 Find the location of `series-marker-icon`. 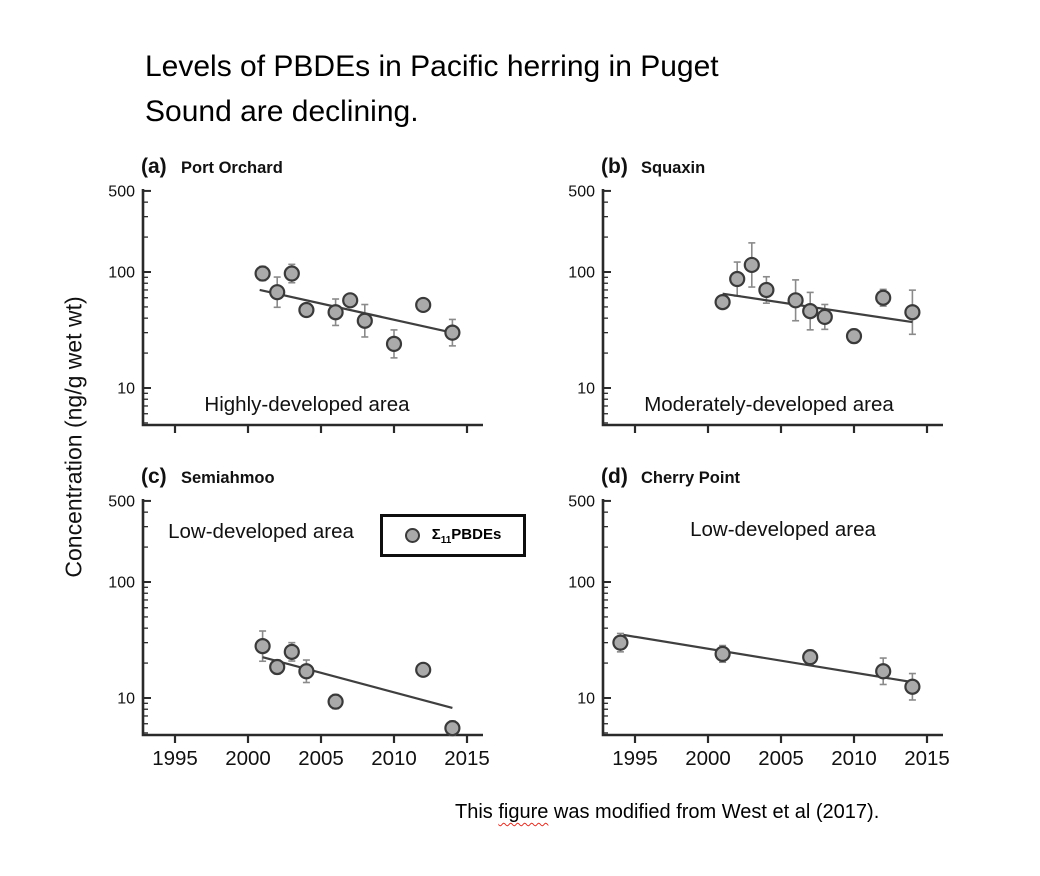

series-marker-icon is located at coordinates (412, 535).